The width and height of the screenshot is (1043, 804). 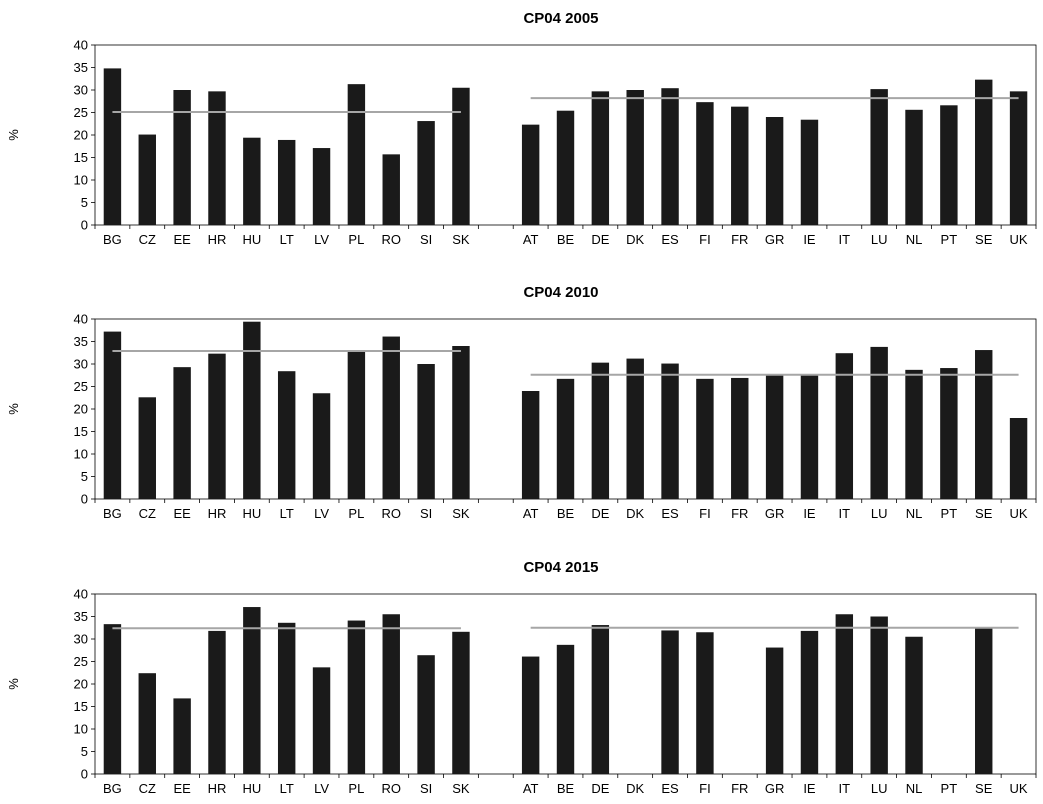 What do you see at coordinates (147, 788) in the screenshot?
I see `x-tick-label: CZ` at bounding box center [147, 788].